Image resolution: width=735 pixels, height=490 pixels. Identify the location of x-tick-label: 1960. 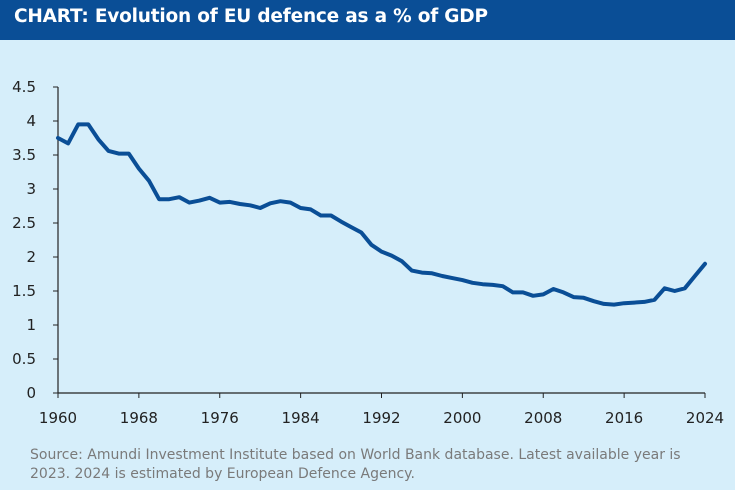
(58, 418).